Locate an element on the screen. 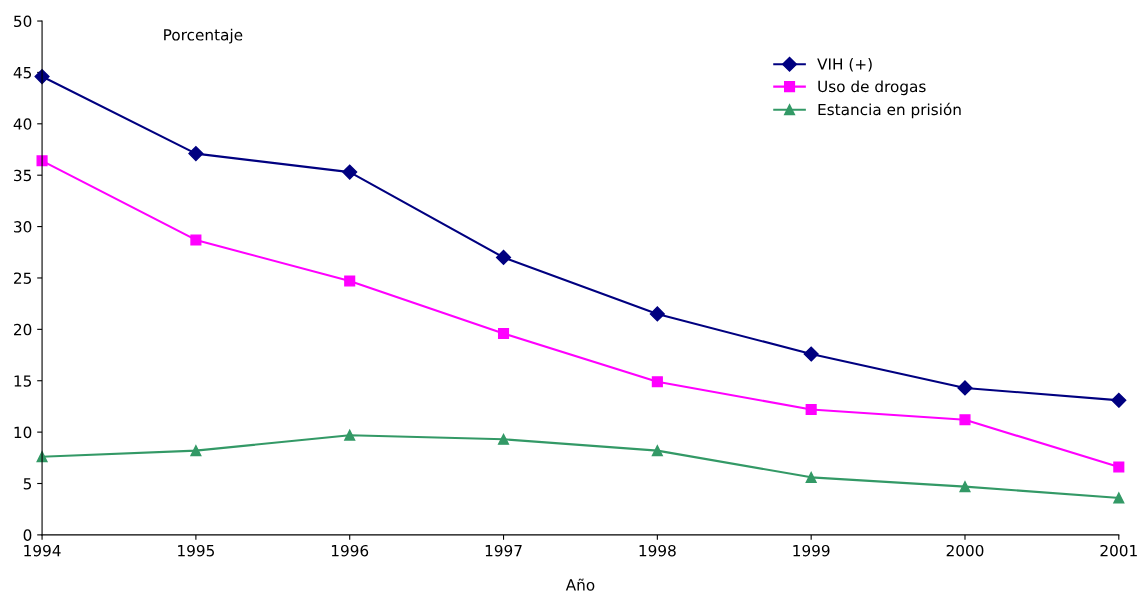 The image size is (1137, 601). y-tick-label: 10 is located at coordinates (23, 432).